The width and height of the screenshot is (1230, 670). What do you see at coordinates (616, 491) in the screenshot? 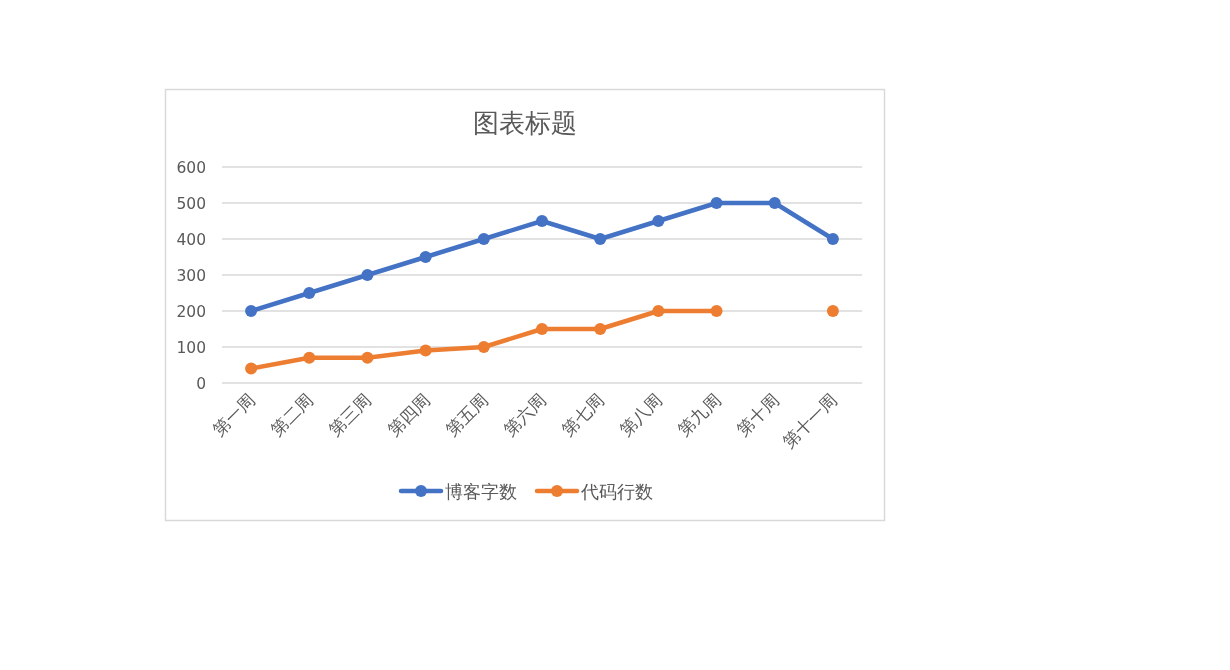
I see `legend-label: 代码行数` at bounding box center [616, 491].